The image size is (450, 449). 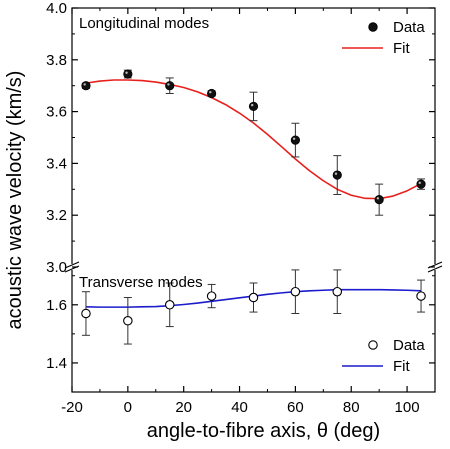 I want to click on y-tick-label: 1.4, so click(x=56, y=363).